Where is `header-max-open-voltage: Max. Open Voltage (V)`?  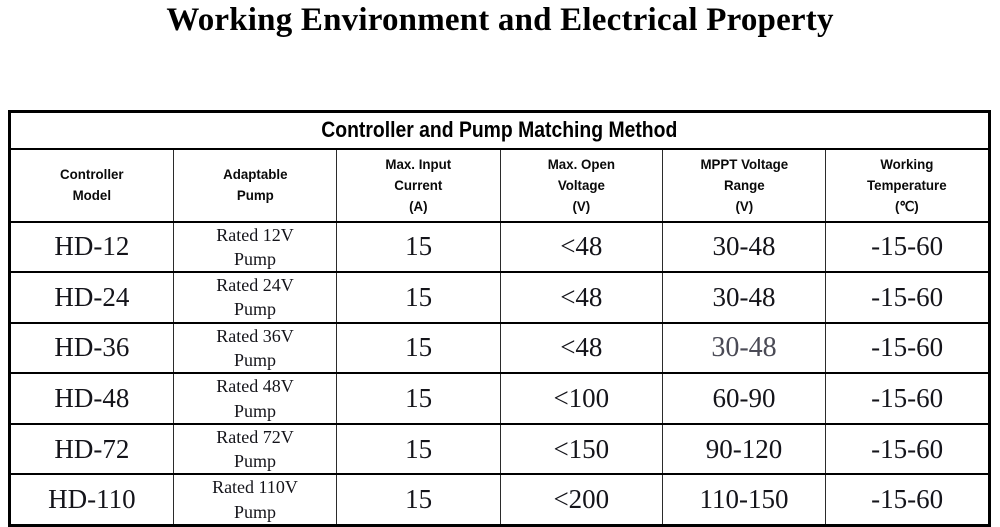
header-max-open-voltage: Max. Open Voltage (V) is located at coordinates (581, 185).